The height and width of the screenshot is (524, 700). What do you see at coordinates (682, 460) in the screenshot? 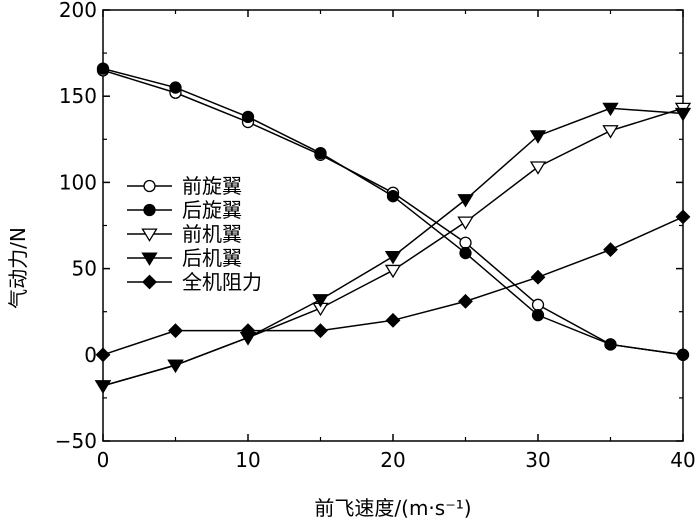
I see `x-tick-label-4: 40` at bounding box center [682, 460].